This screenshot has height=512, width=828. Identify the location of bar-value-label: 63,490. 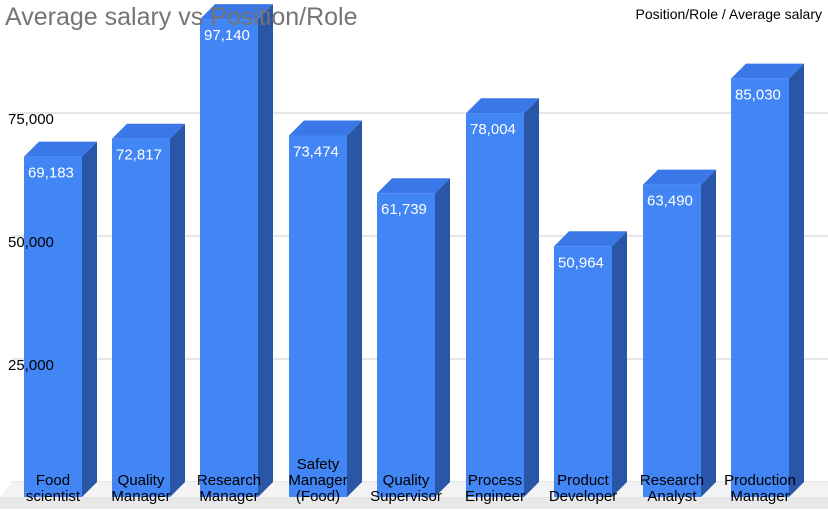
(670, 201).